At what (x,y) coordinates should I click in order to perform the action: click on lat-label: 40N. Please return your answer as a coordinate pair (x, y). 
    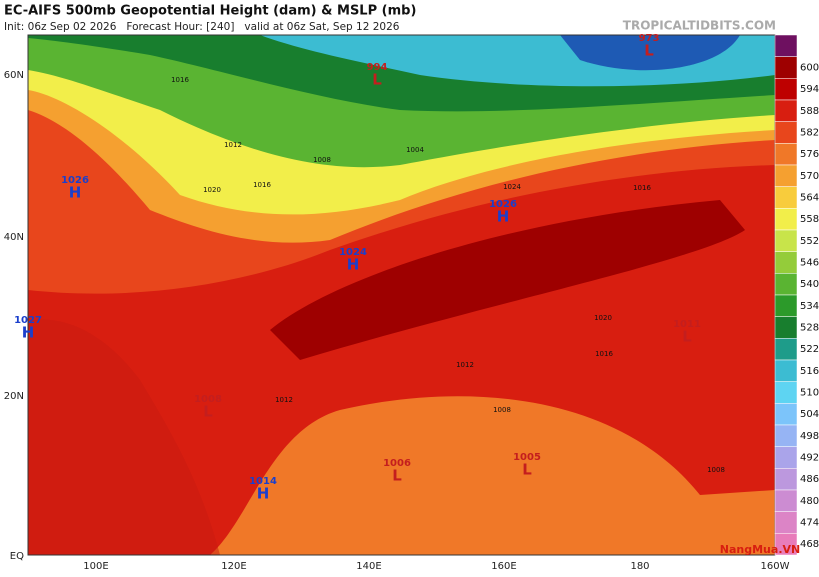
    Looking at the image, I should click on (14, 237).